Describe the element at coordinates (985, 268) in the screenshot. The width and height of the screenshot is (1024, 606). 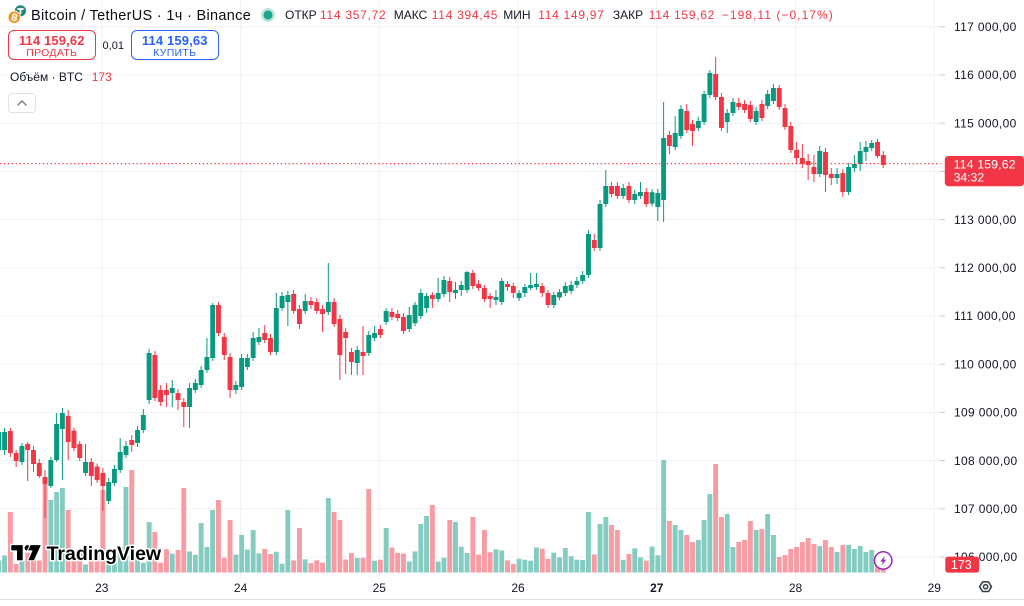
I see `svg-text: 112 000,00` at that location.